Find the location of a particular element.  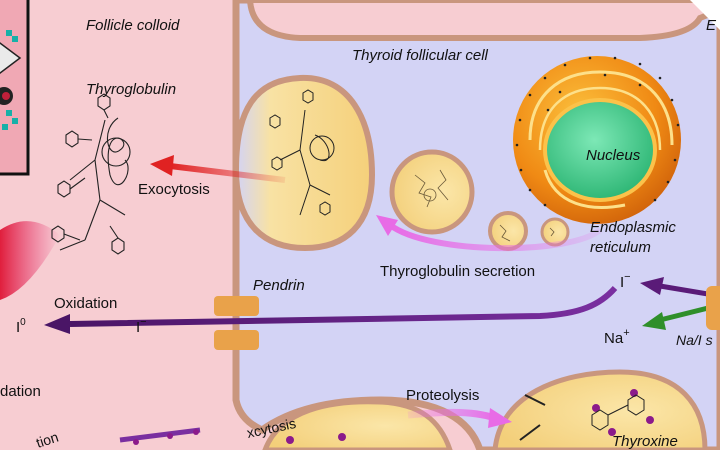

proteolysis-arrow is located at coordinates (452, 415).